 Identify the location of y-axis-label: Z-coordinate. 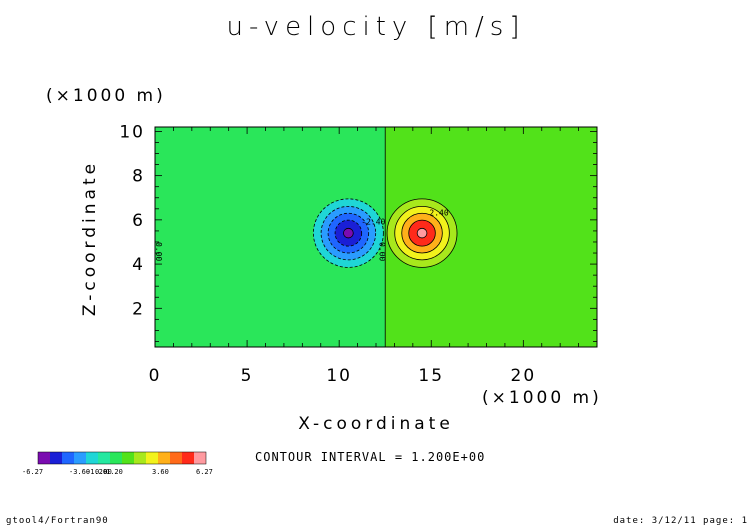
(90, 238).